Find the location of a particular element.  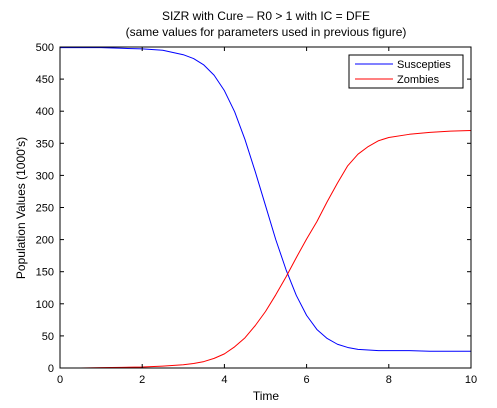

y-tick-label: 500 is located at coordinates (45, 48).